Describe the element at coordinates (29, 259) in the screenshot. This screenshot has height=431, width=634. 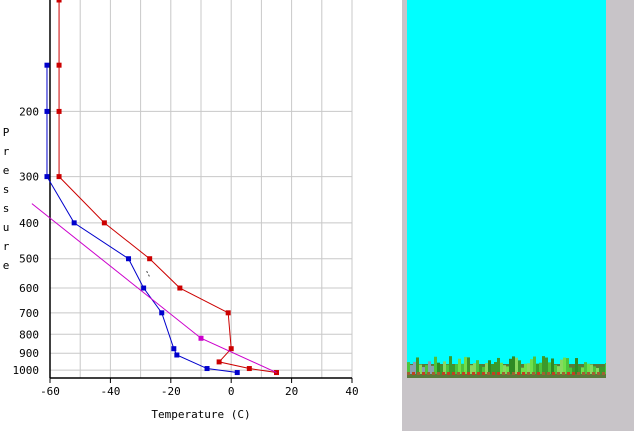
I see `y-tick-label: 500` at that location.